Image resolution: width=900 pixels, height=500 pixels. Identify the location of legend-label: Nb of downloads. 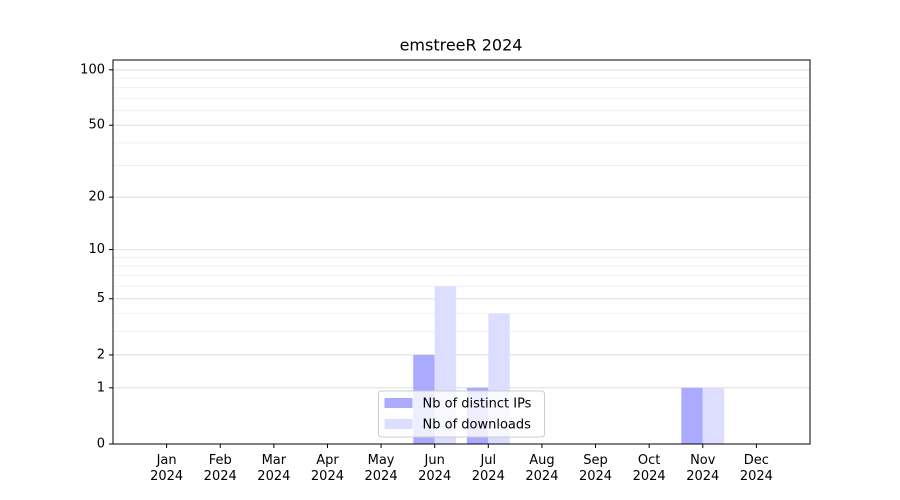
(477, 425).